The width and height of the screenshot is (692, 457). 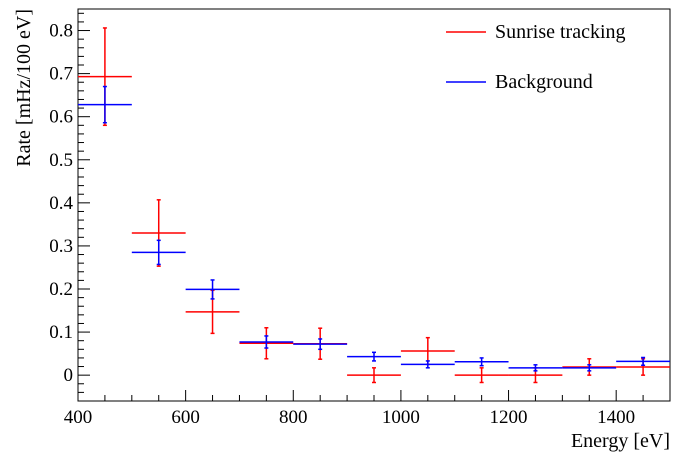 I want to click on x-tick-label: 800, so click(x=293, y=417).